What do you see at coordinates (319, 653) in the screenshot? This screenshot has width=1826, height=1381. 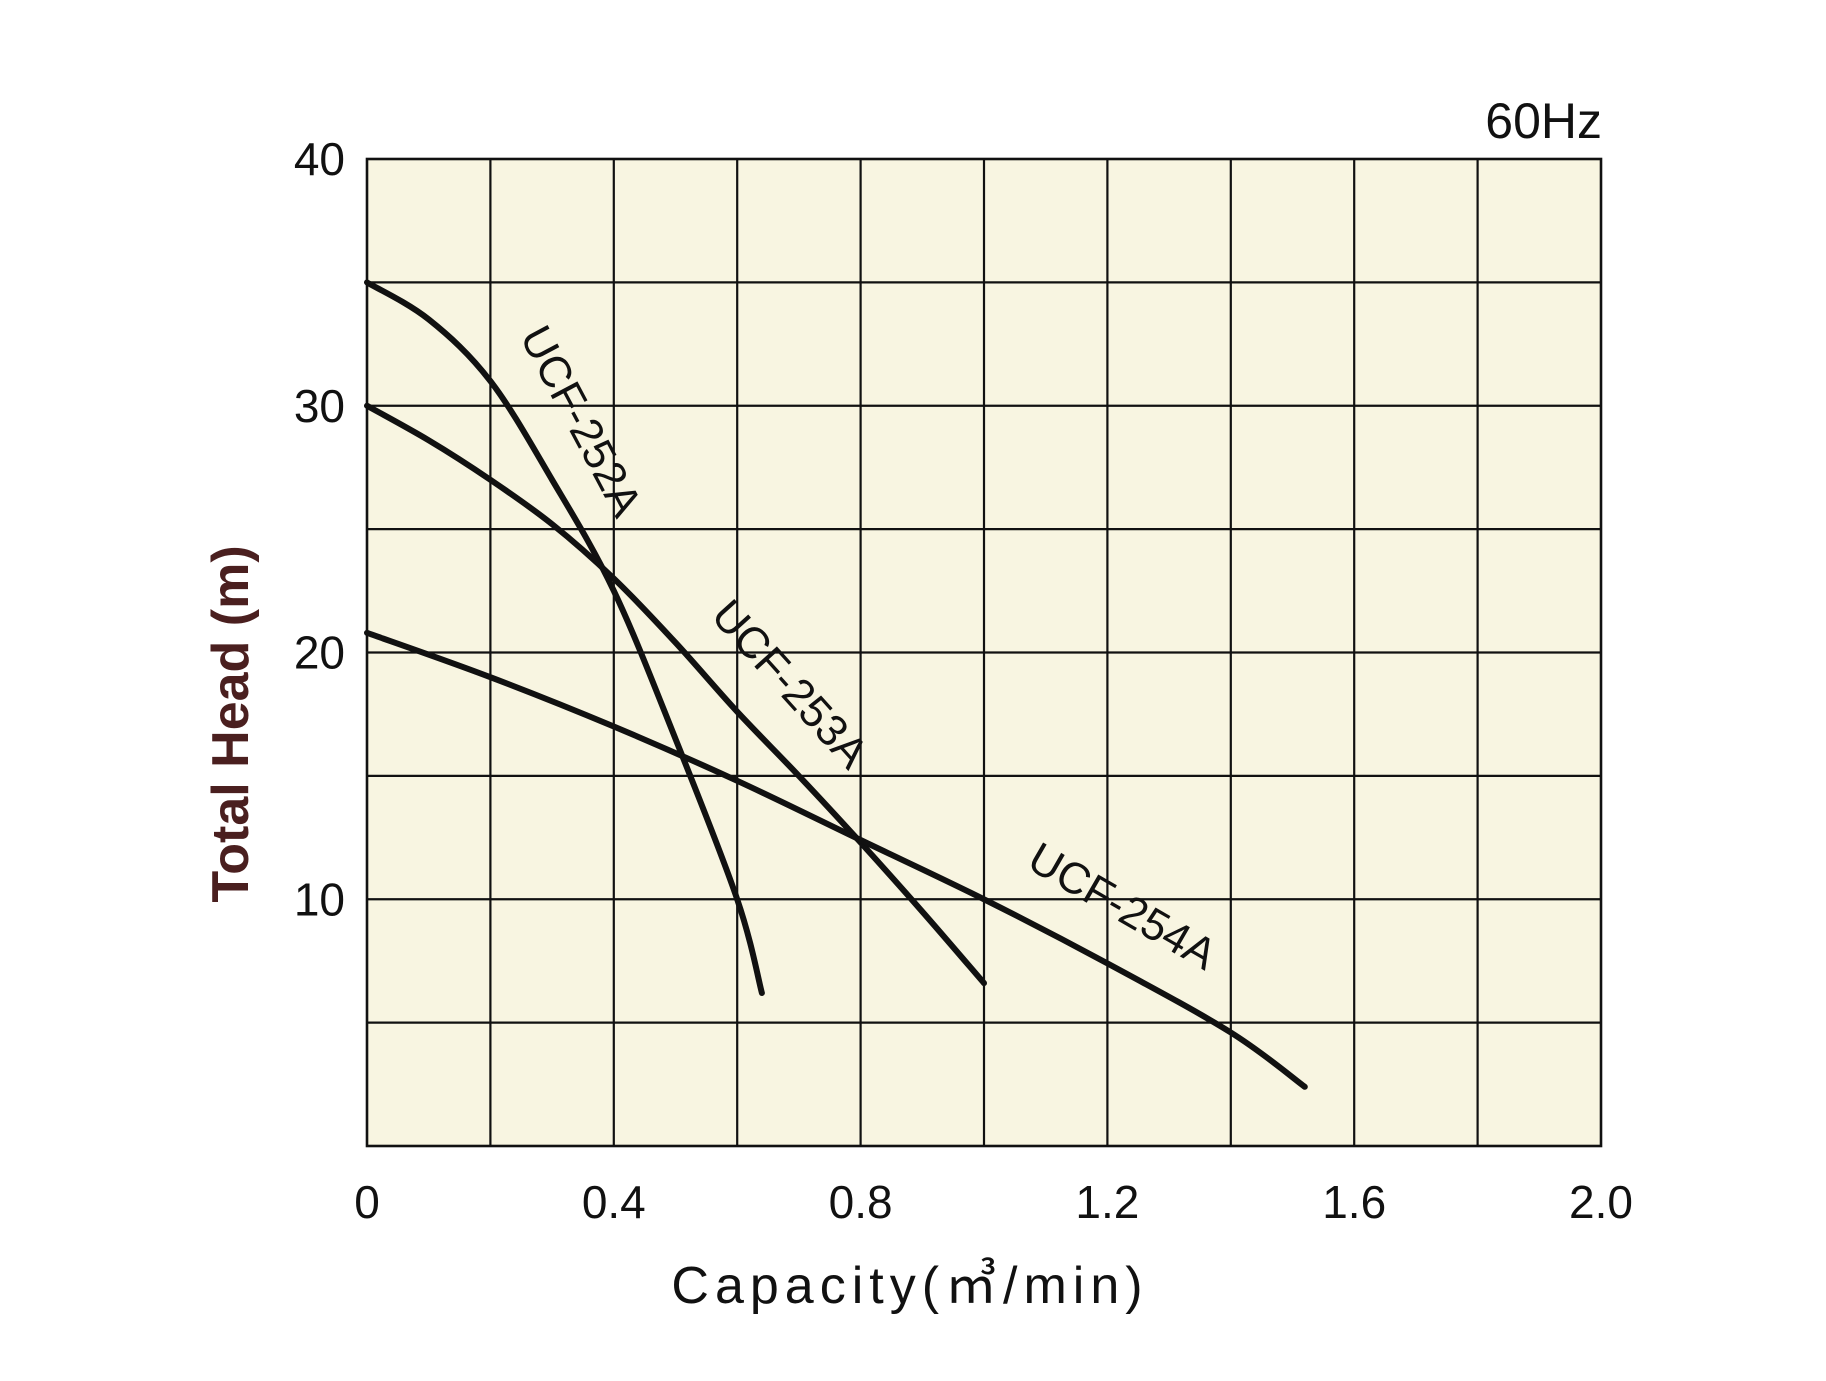 I see `y-tick-label: 20` at bounding box center [319, 653].